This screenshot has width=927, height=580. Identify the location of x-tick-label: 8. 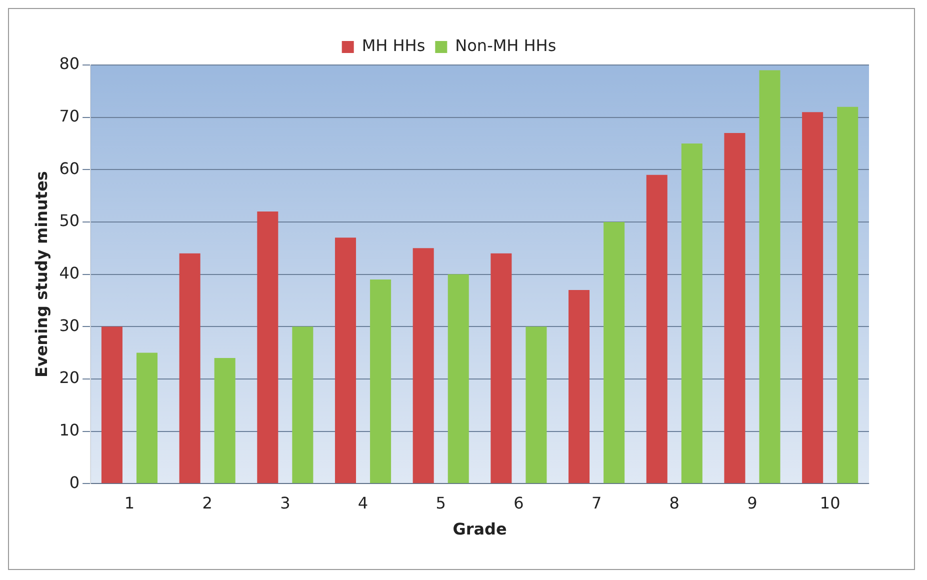
(674, 502).